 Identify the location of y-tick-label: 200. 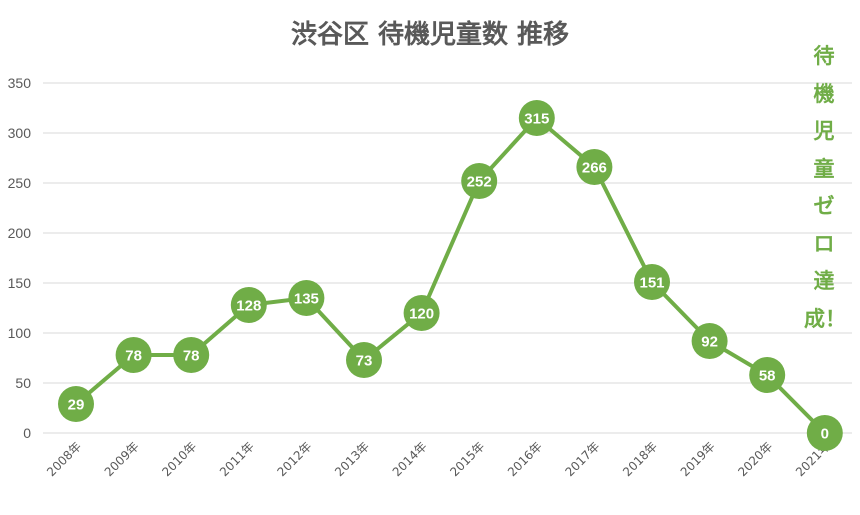
(20, 233).